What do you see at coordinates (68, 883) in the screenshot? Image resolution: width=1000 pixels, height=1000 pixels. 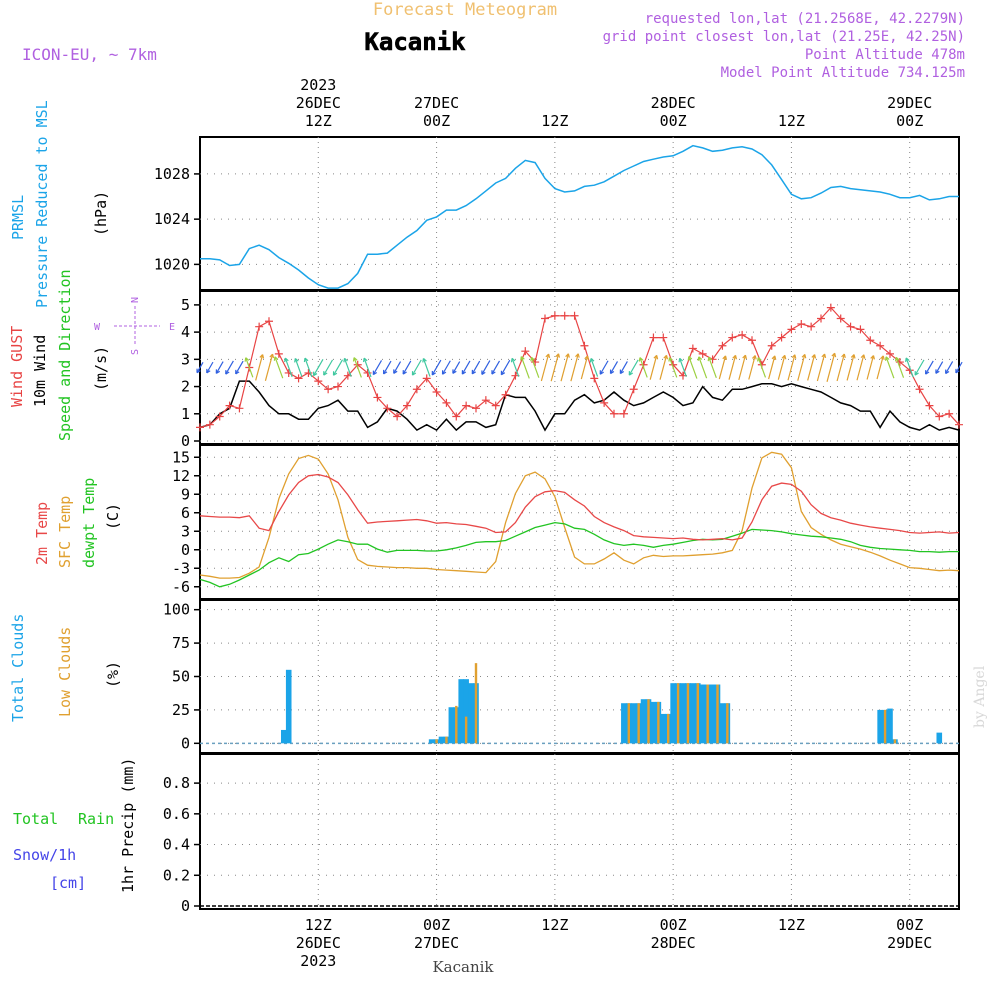 I see `snow-unit-label: [cm]` at bounding box center [68, 883].